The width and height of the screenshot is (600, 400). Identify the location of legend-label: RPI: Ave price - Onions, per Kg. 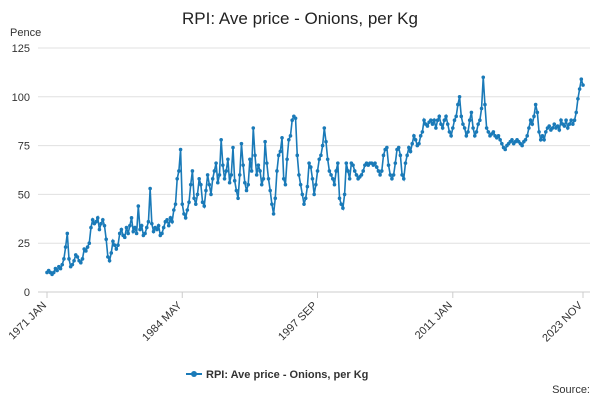
(287, 375).